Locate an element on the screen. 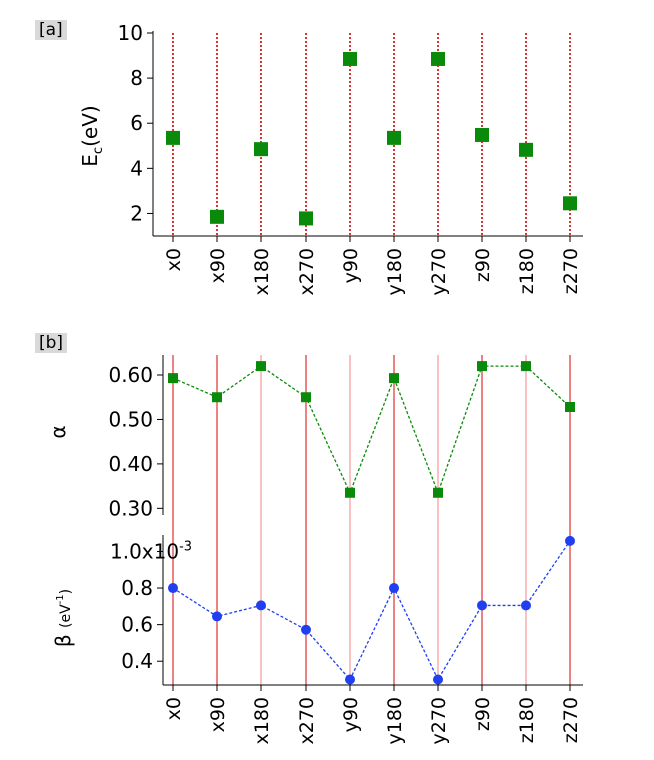 The width and height of the screenshot is (654, 760). beta-axis-label-unit: (eV is located at coordinates (66, 616).